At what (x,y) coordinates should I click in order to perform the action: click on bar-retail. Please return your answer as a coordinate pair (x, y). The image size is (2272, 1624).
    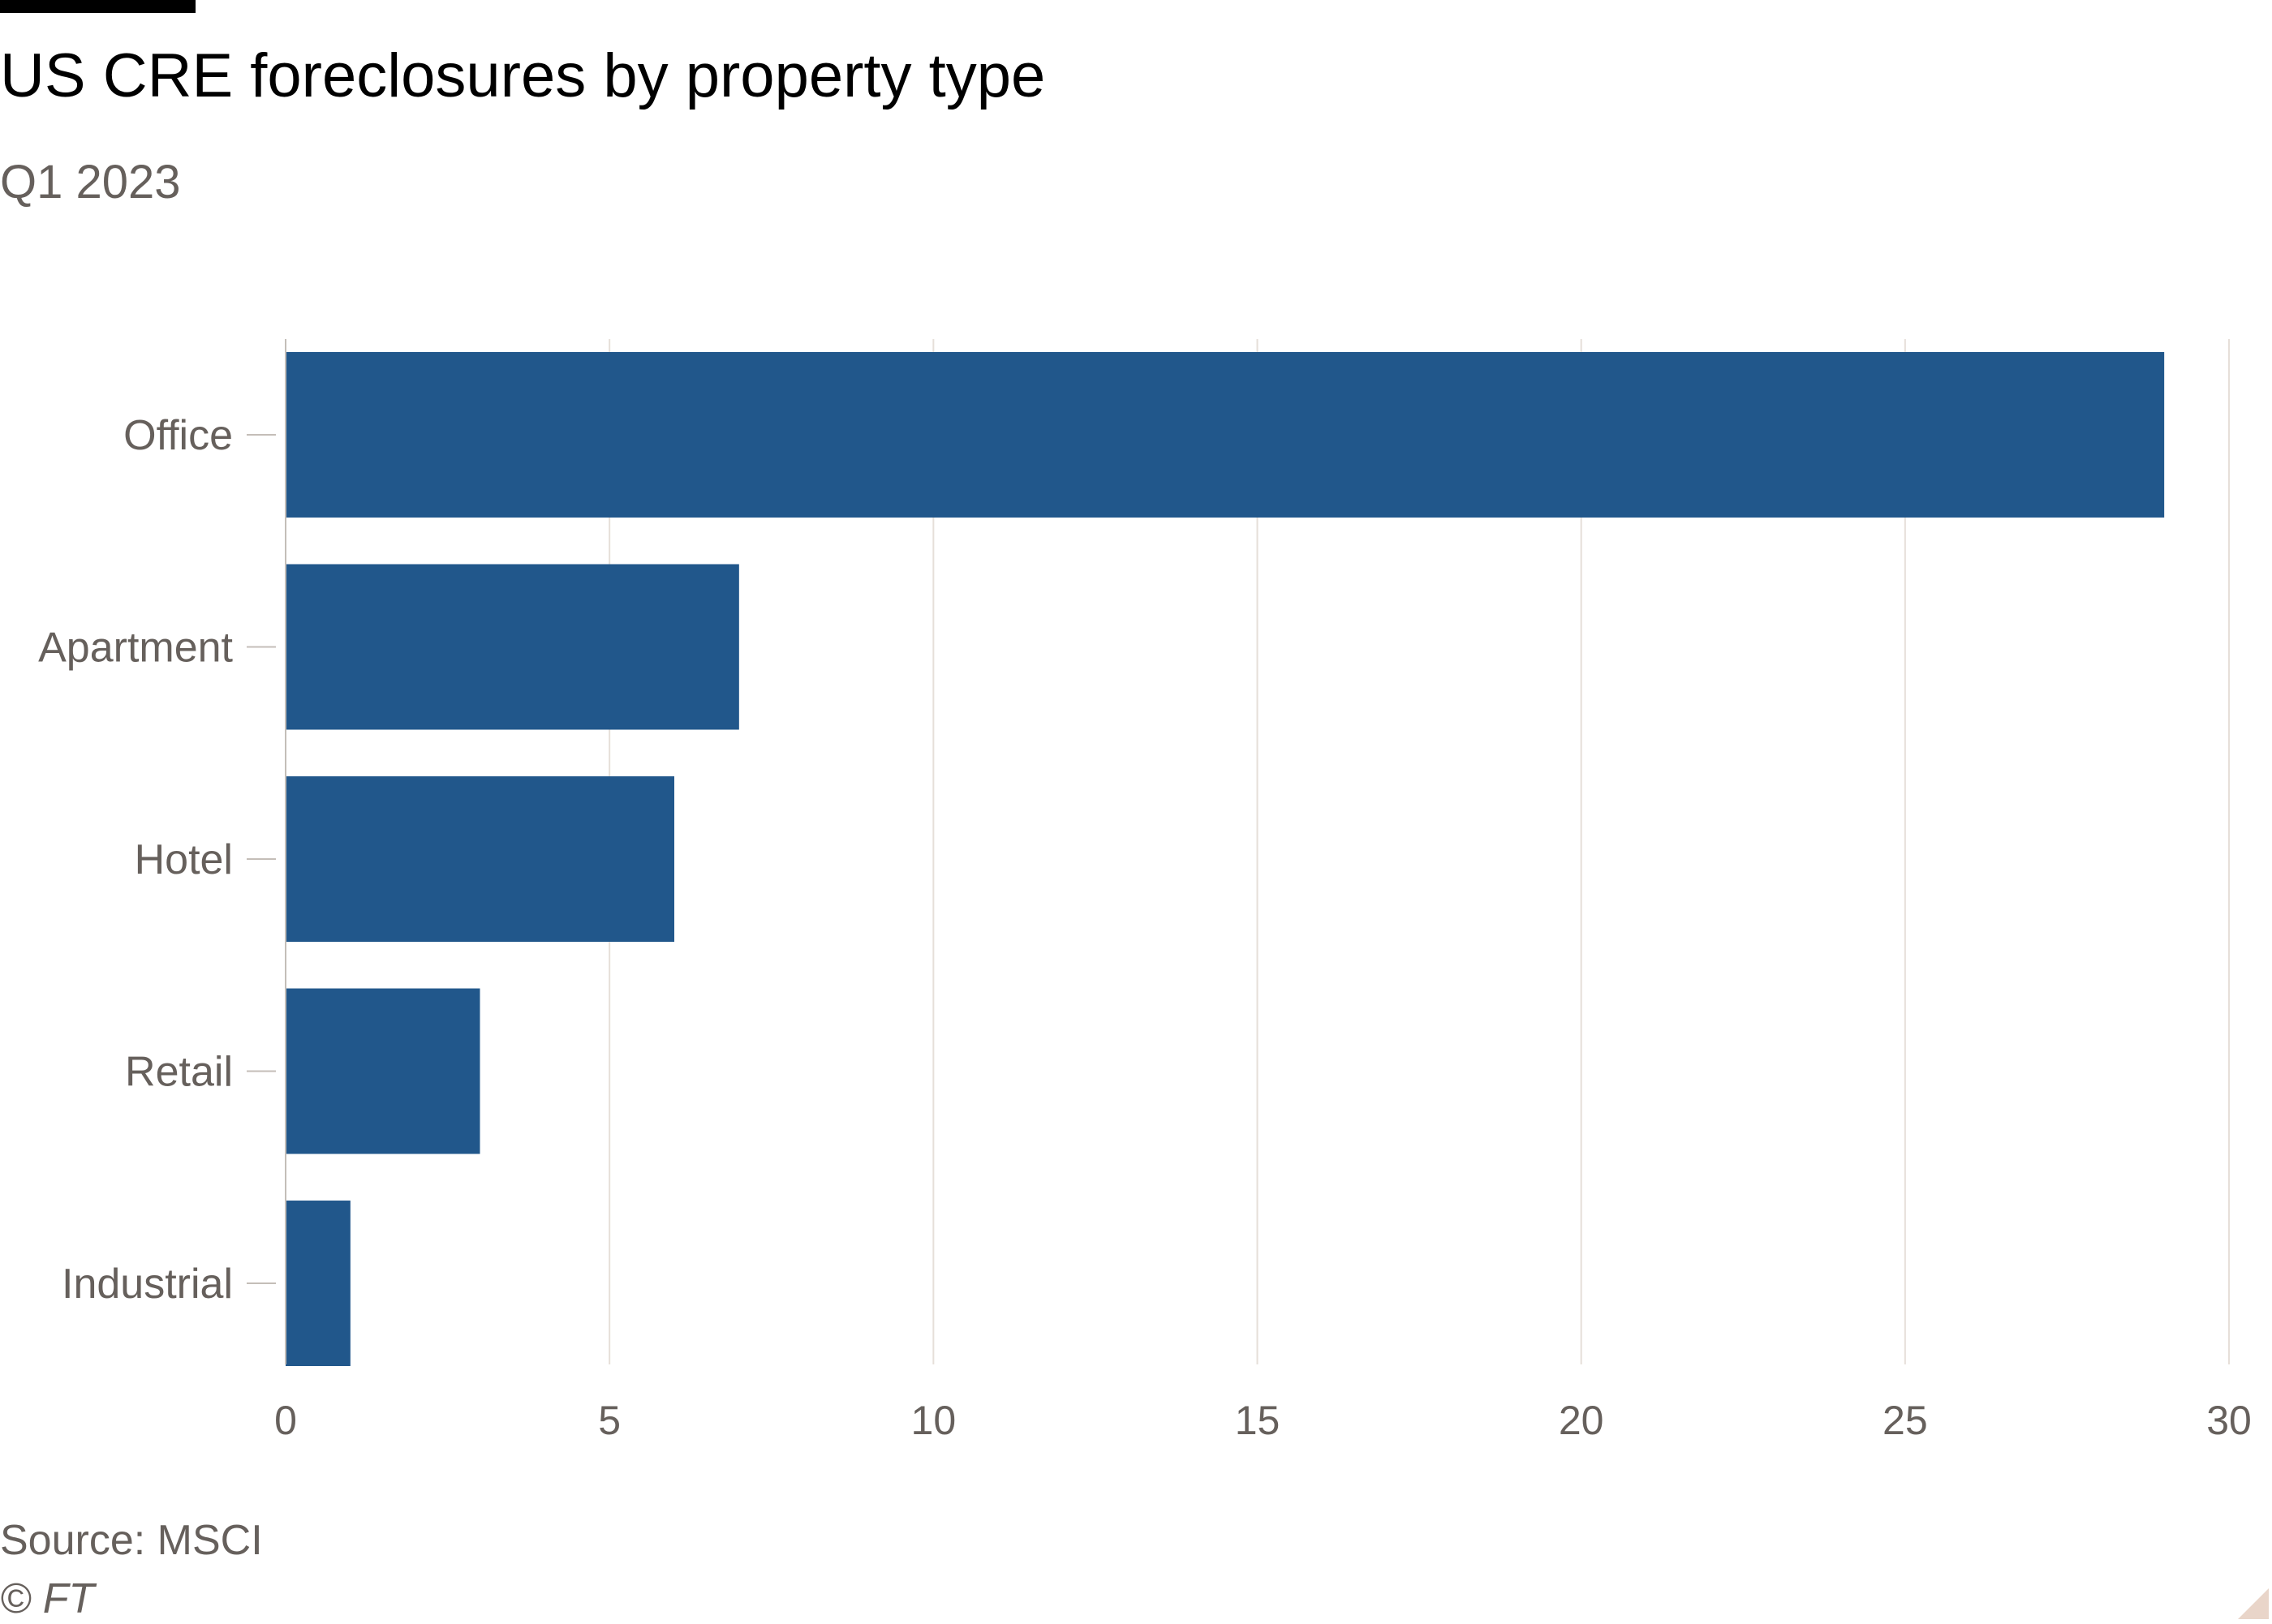
    Looking at the image, I should click on (383, 1071).